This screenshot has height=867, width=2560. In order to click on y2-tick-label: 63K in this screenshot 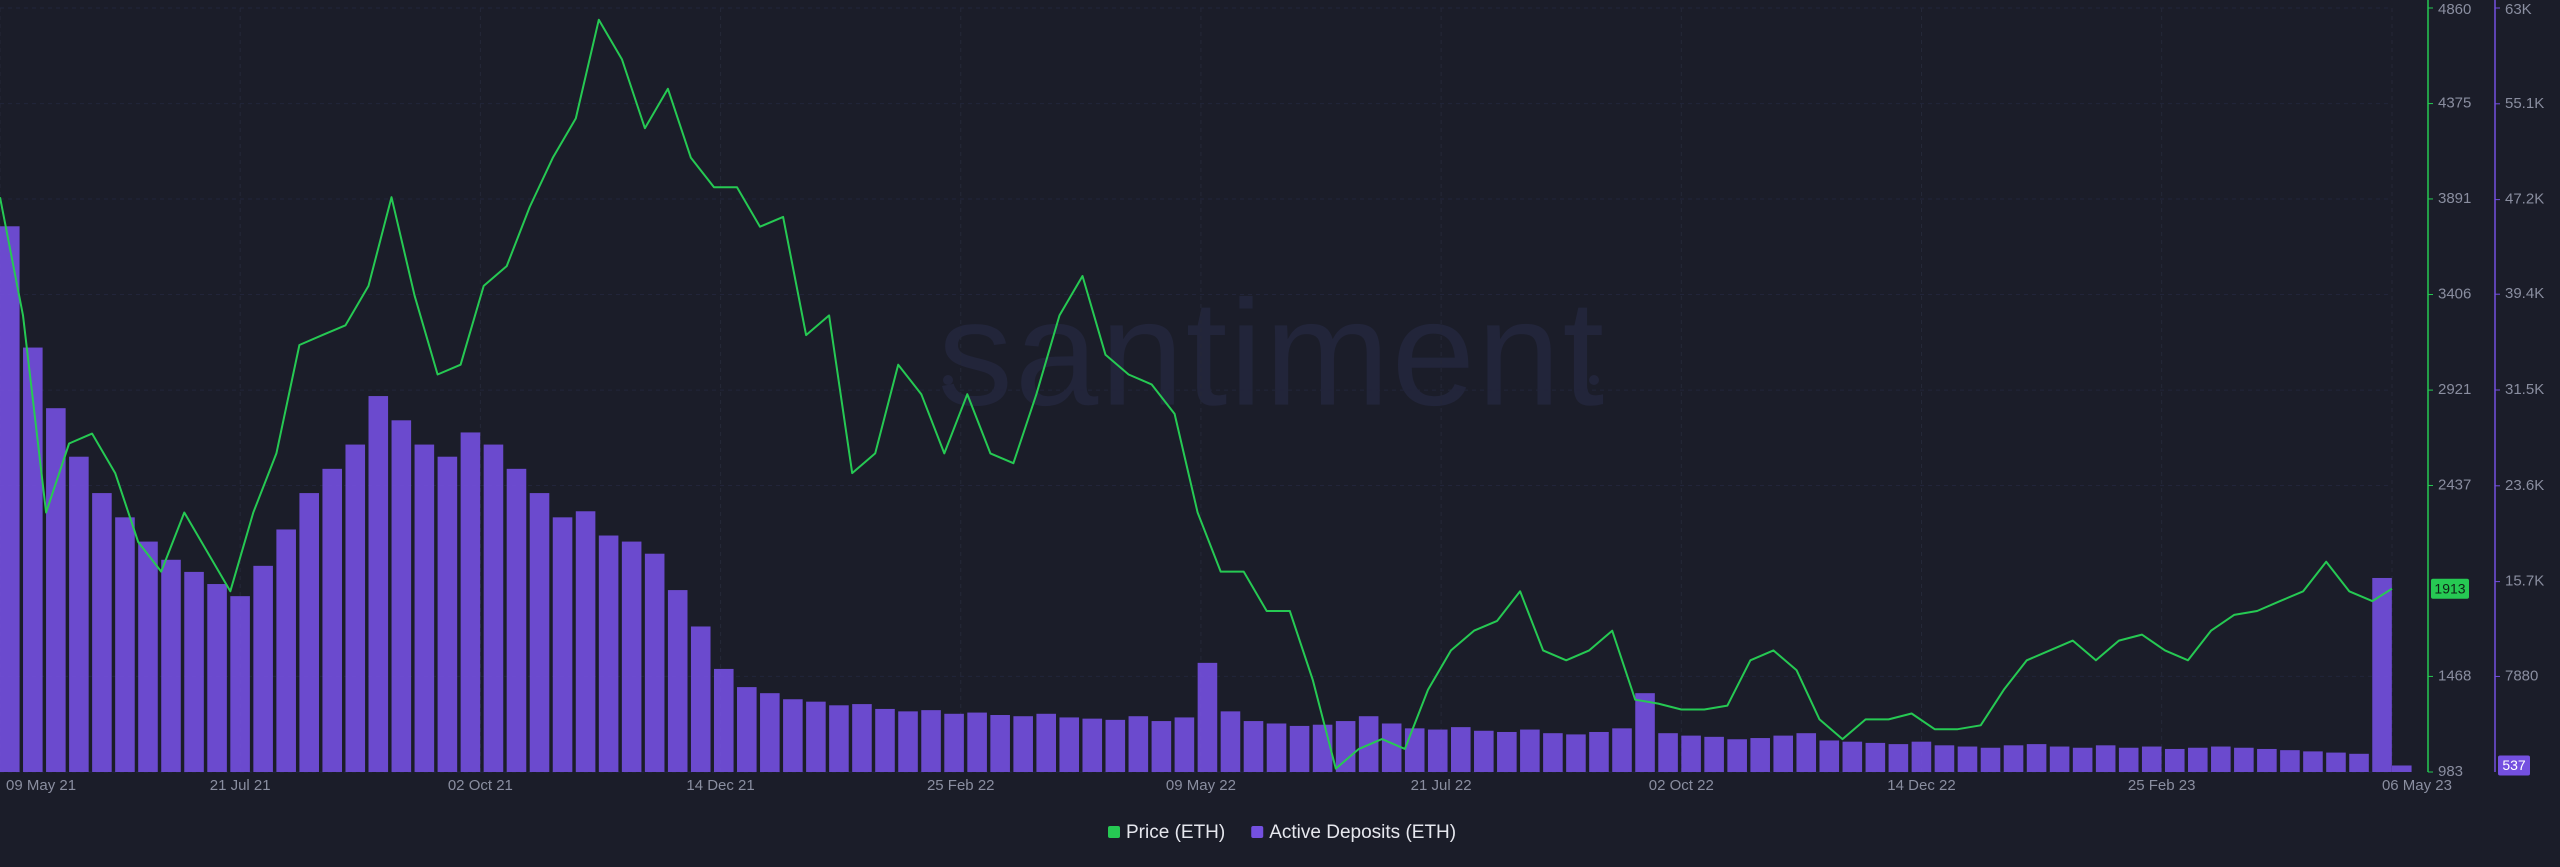, I will do `click(2518, 9)`.